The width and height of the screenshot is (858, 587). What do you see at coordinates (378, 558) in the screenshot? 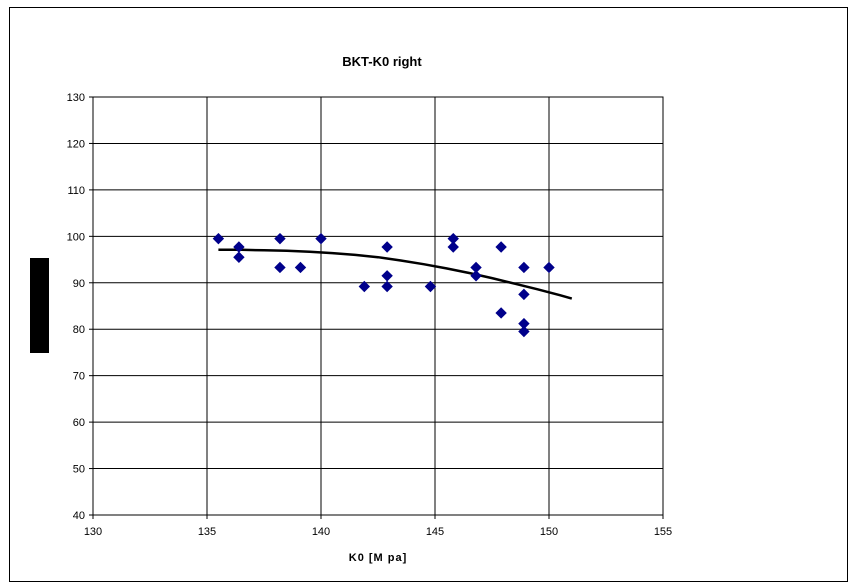
I see `x-axis-label: K0 [M pa]` at bounding box center [378, 558].